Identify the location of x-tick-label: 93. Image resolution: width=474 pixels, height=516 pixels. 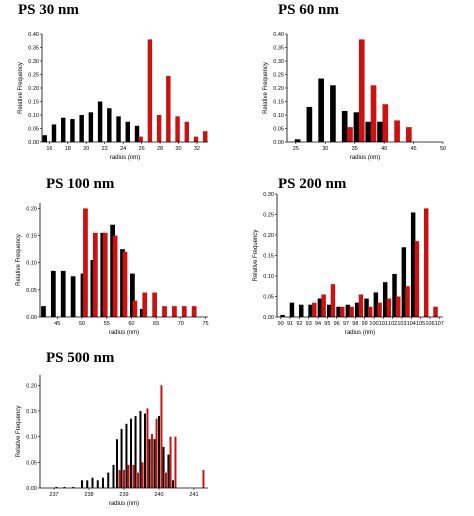
(309, 324).